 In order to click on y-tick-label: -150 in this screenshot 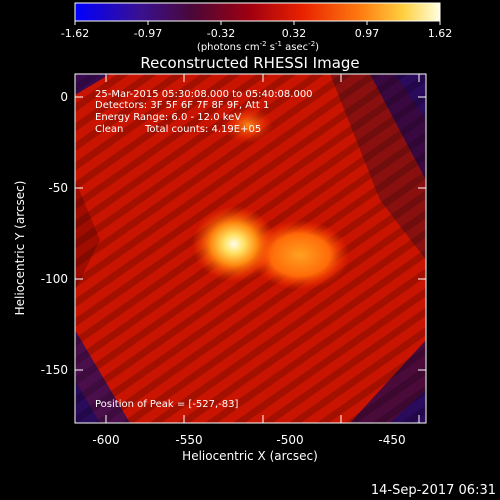, I will do `click(54, 370)`.